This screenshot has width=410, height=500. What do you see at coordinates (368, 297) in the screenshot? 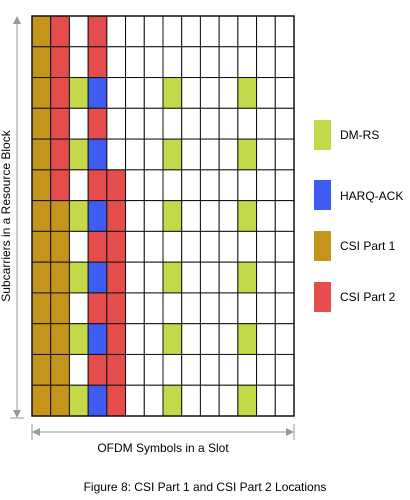
I see `legend-label-csi-part-2: CSI Part 2` at bounding box center [368, 297].